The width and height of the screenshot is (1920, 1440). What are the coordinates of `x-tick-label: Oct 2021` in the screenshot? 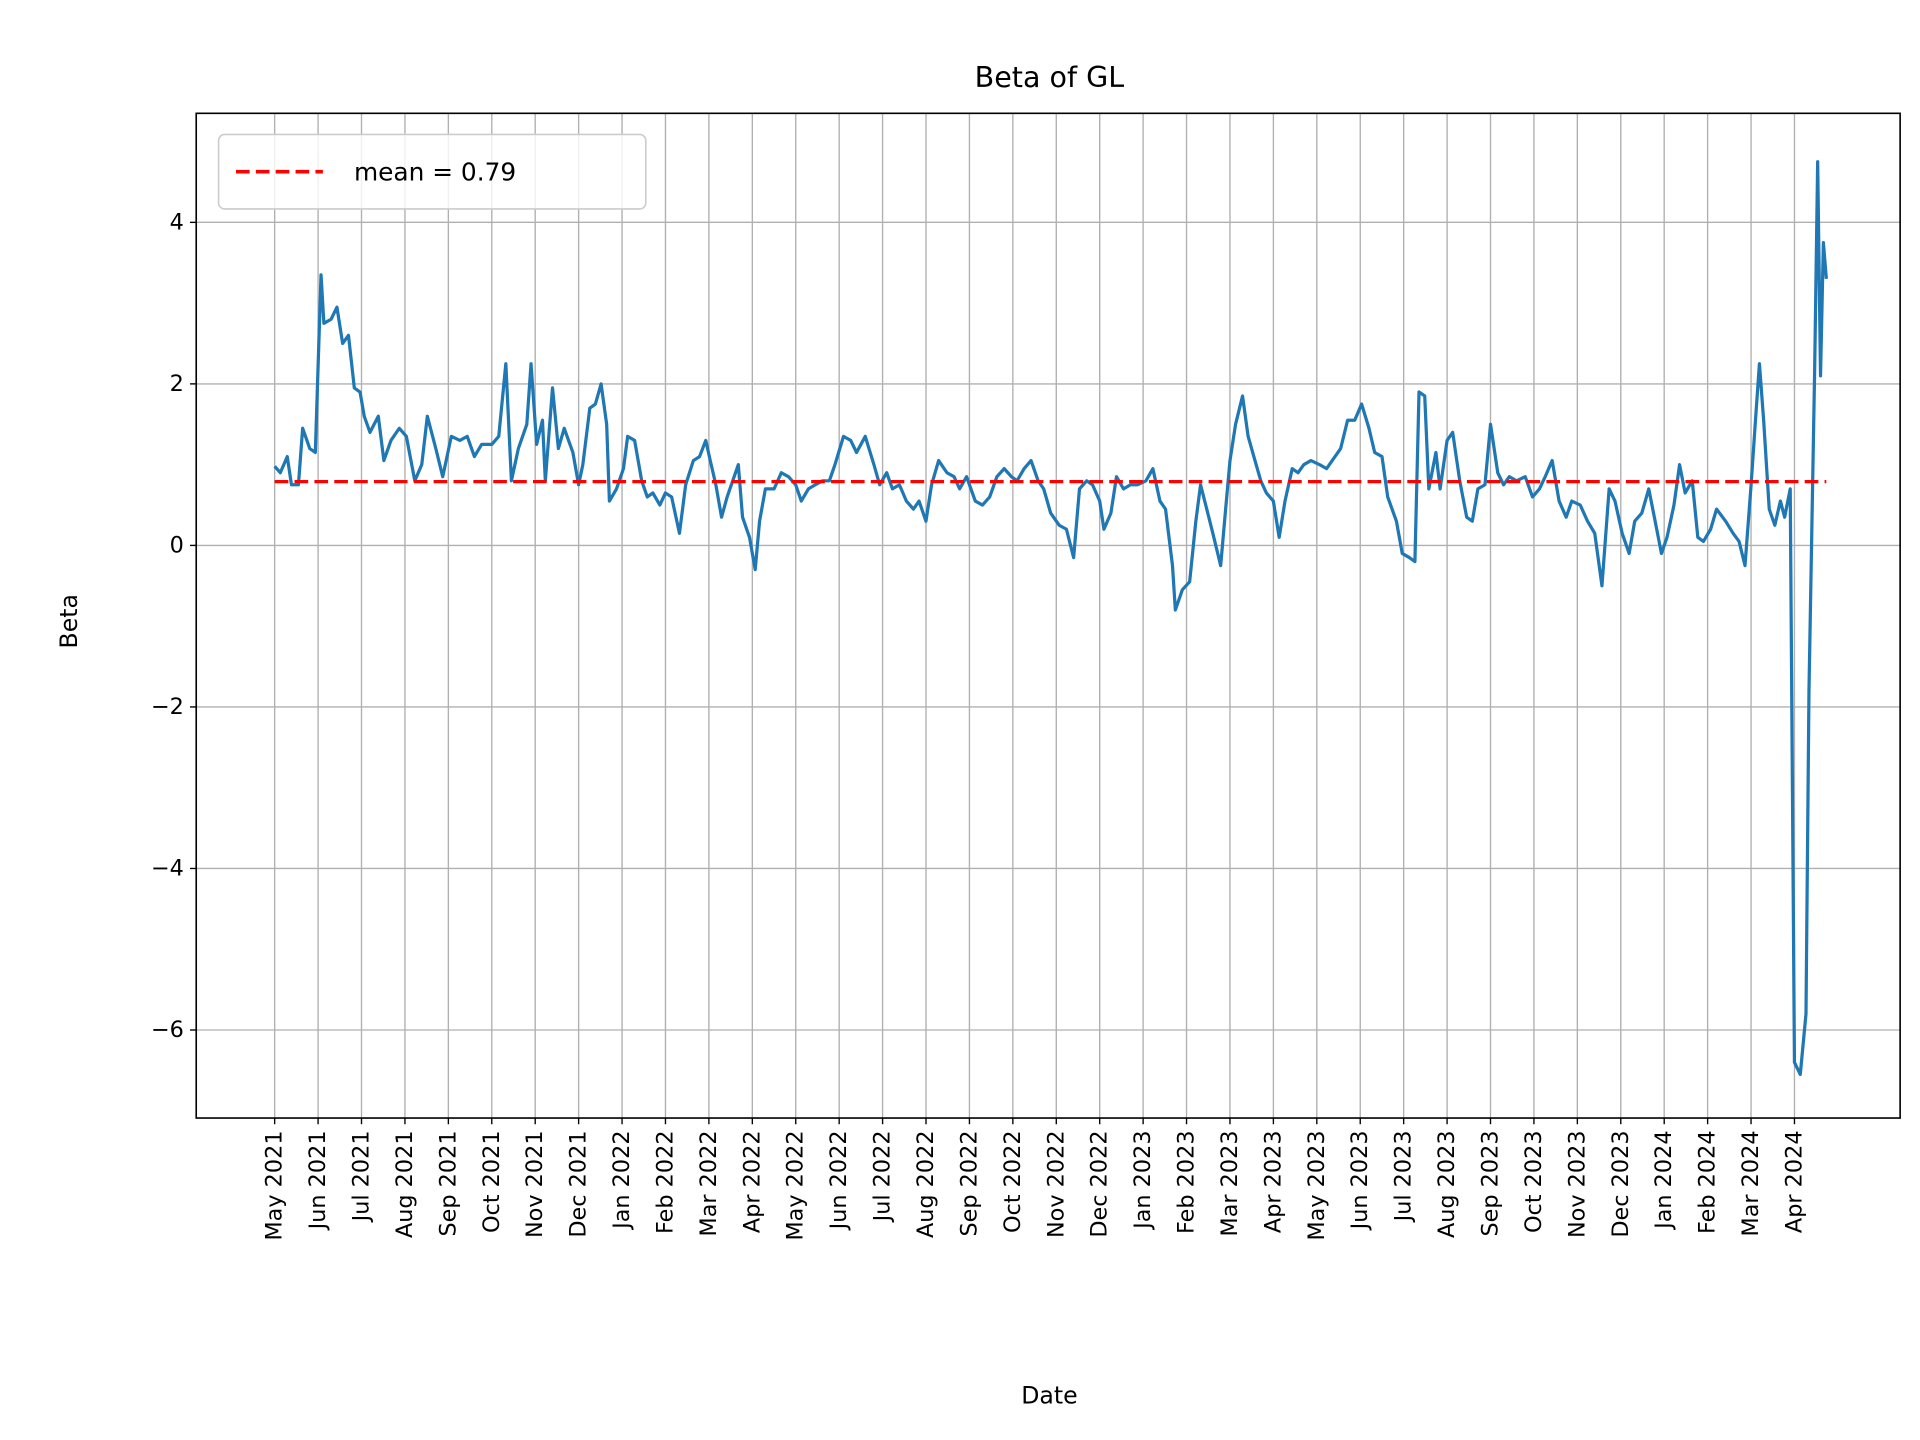 It's located at (492, 1181).